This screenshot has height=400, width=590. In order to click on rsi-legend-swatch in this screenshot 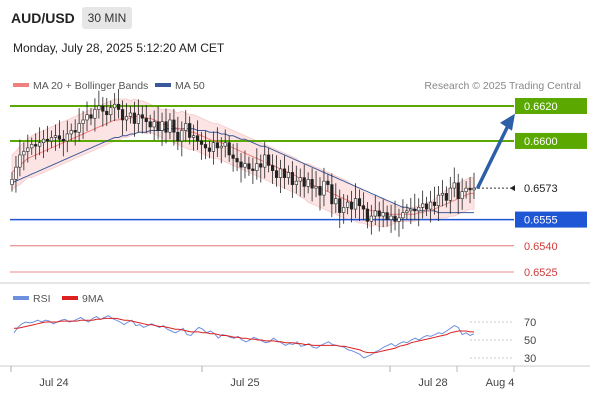, I will do `click(21, 298)`.